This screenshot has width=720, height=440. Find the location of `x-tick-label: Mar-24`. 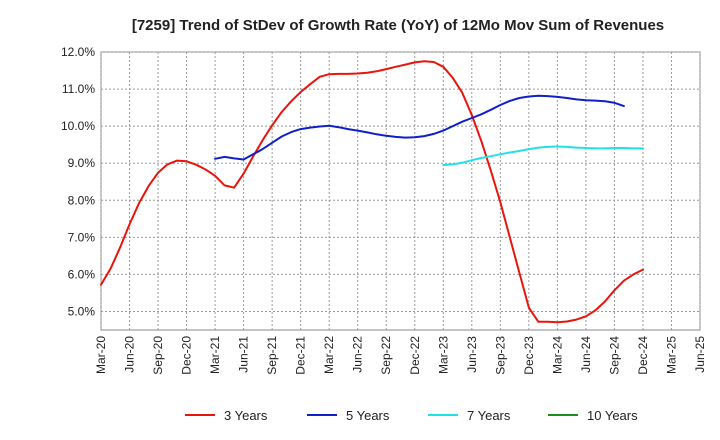

x-tick-label: Mar-24 is located at coordinates (557, 355).